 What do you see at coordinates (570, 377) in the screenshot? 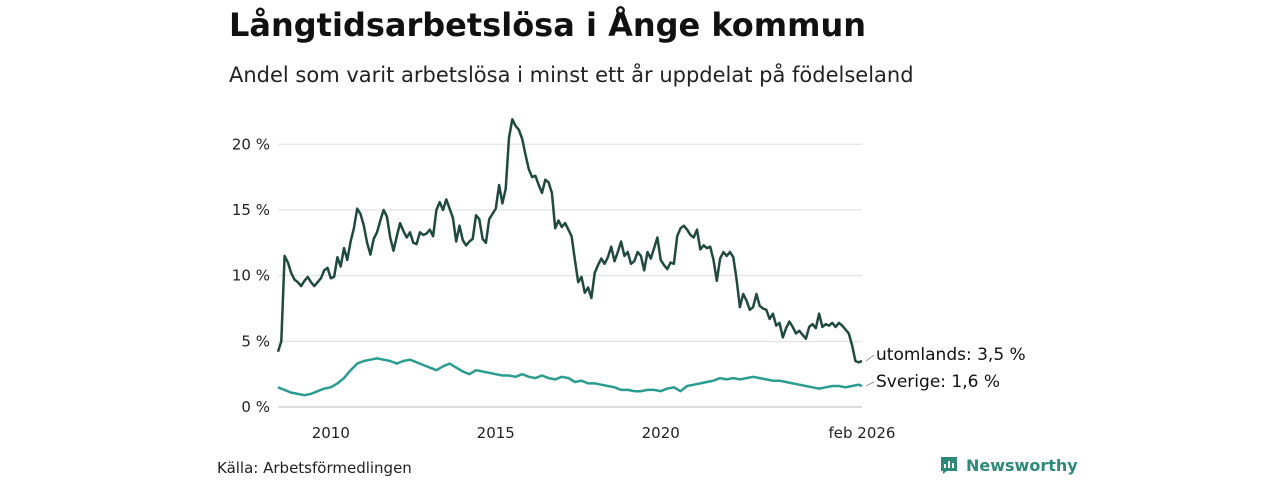
I see `series-line-sverige` at bounding box center [570, 377].